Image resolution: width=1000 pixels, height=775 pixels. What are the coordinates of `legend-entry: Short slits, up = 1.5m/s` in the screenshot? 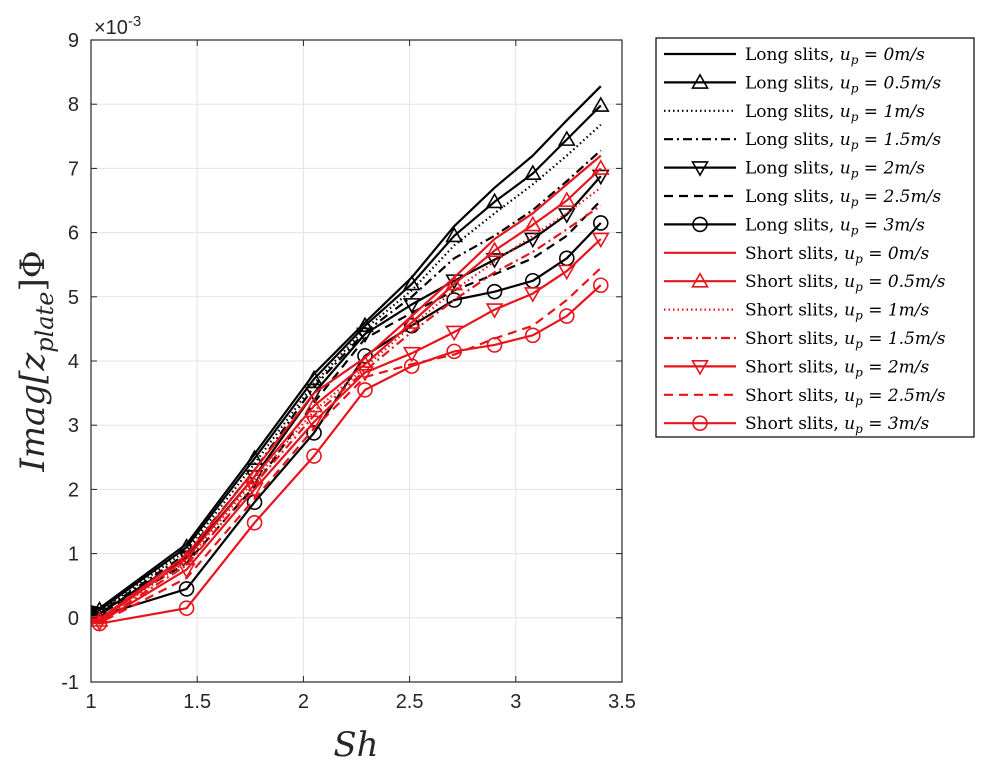 It's located at (805, 340).